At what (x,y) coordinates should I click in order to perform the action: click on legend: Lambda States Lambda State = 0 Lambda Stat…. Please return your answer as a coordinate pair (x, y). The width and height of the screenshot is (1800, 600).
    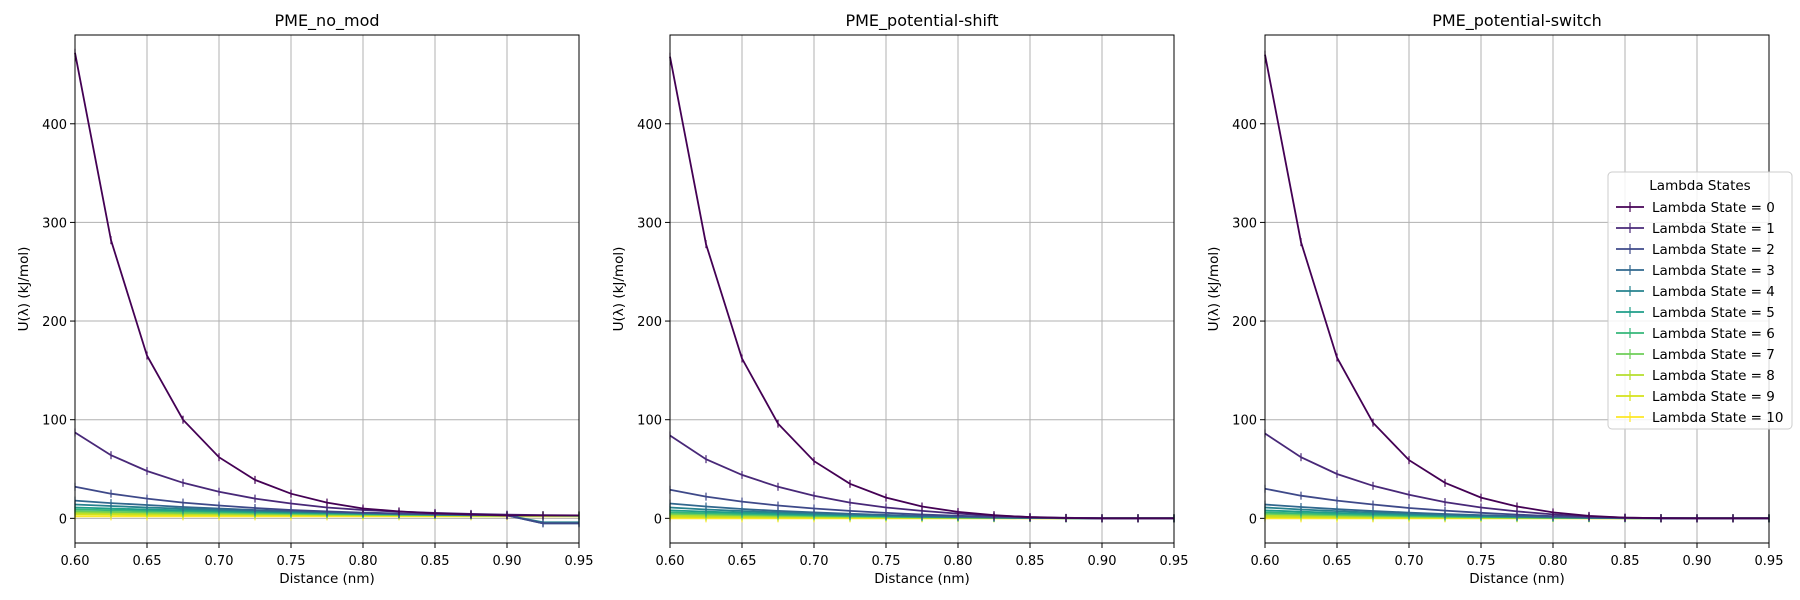
    Looking at the image, I should click on (1700, 300).